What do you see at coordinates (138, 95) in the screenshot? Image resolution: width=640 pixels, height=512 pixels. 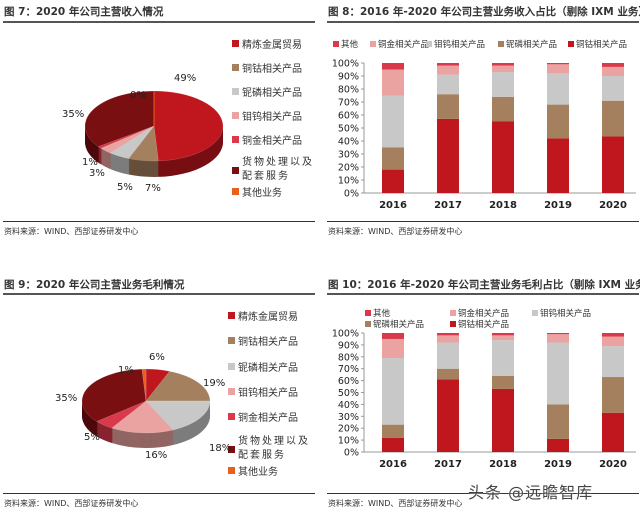 I see `pie-data-label: 0%` at bounding box center [138, 95].